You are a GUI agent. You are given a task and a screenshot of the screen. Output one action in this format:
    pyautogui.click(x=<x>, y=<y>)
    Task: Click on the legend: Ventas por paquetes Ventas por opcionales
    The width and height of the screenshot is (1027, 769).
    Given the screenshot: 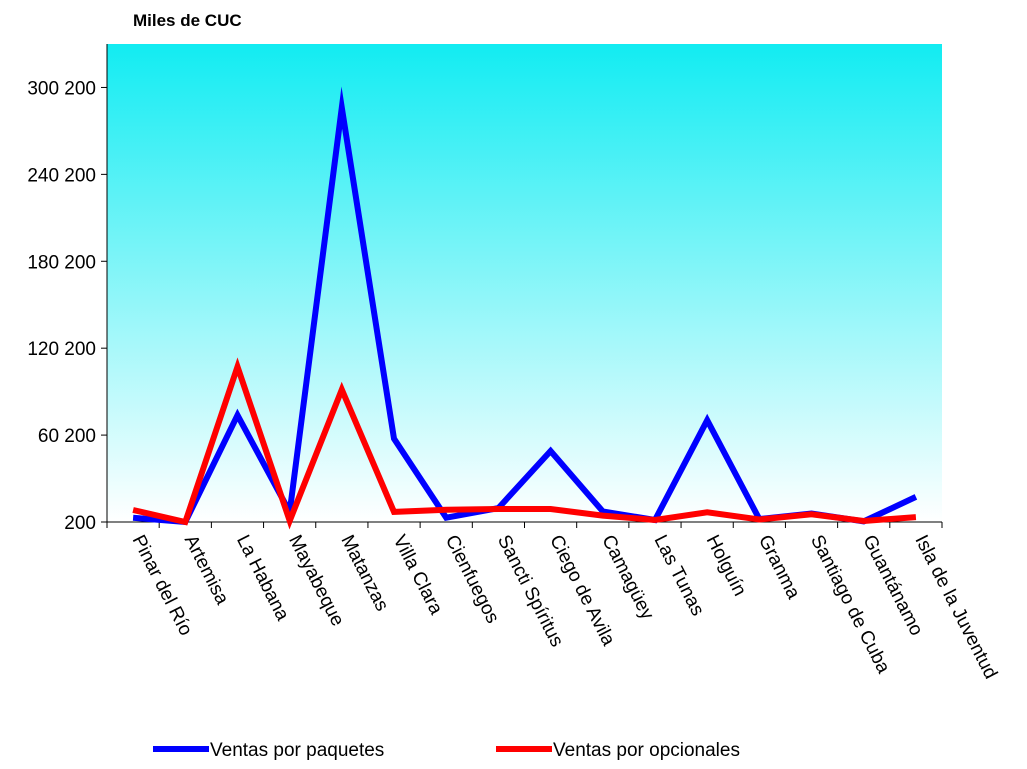 What is the action you would take?
    pyautogui.click(x=446, y=750)
    